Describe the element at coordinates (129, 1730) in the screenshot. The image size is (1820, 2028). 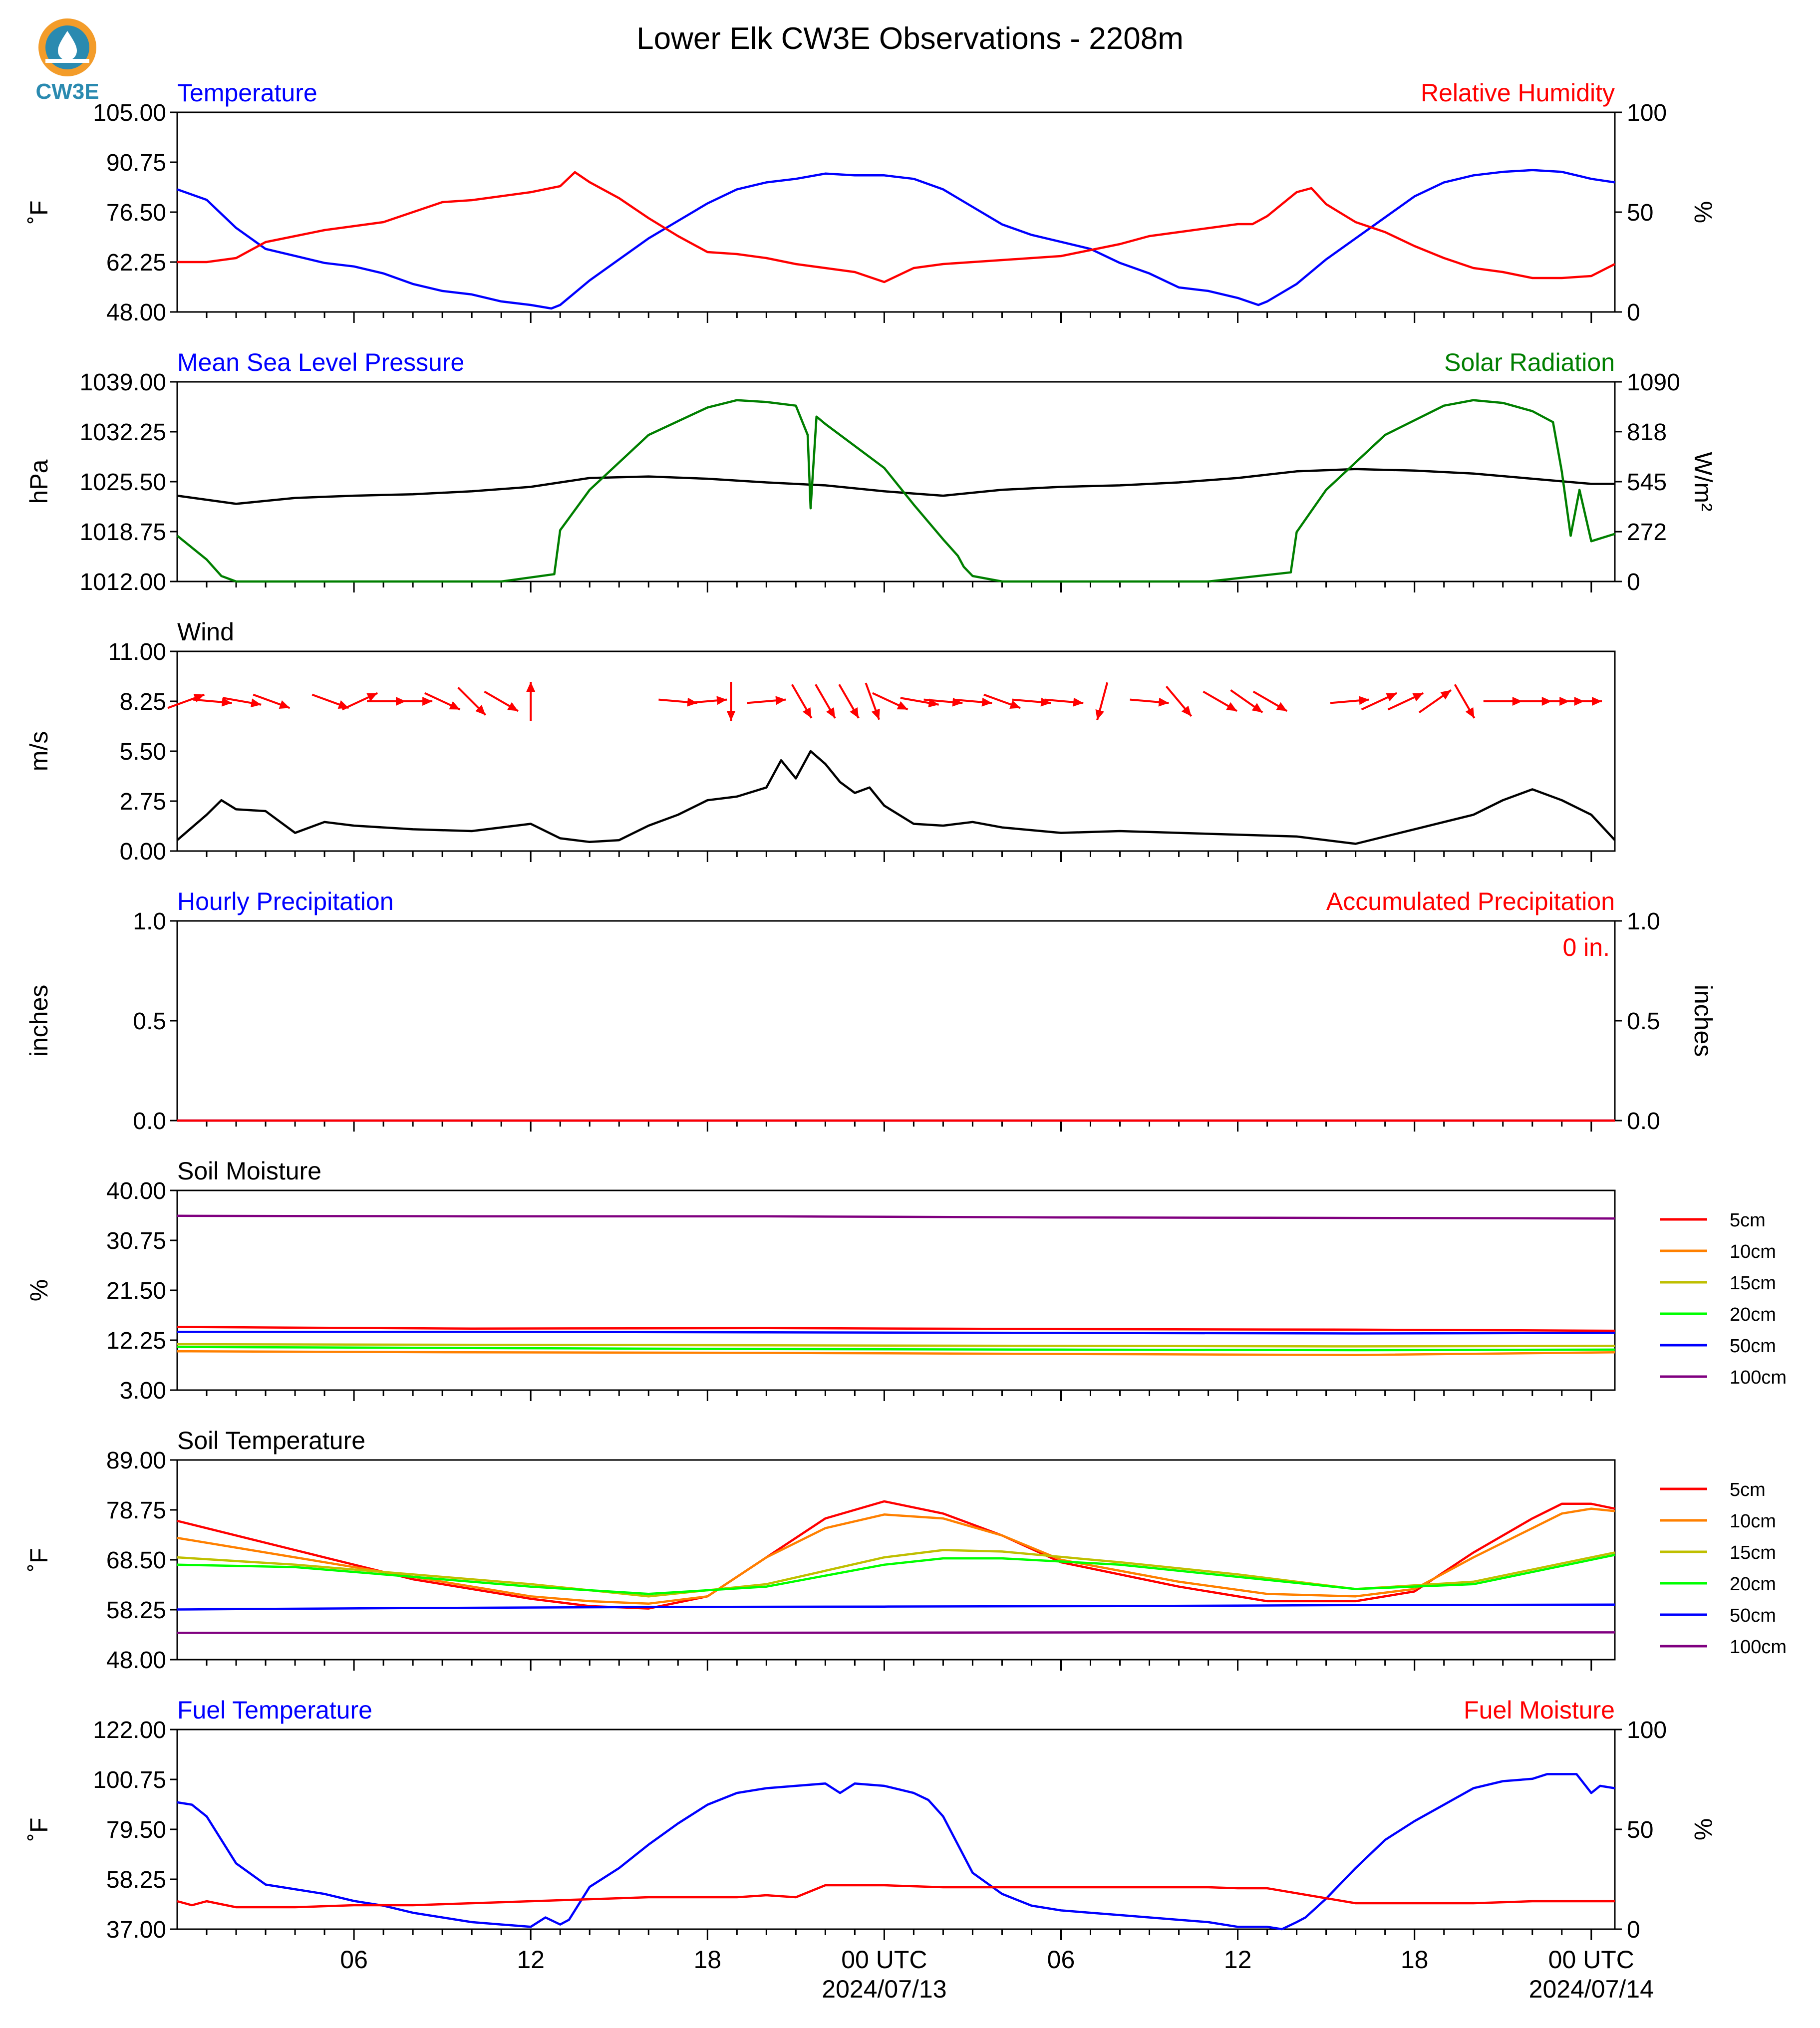
I see `y-tick-label: 122.00` at that location.